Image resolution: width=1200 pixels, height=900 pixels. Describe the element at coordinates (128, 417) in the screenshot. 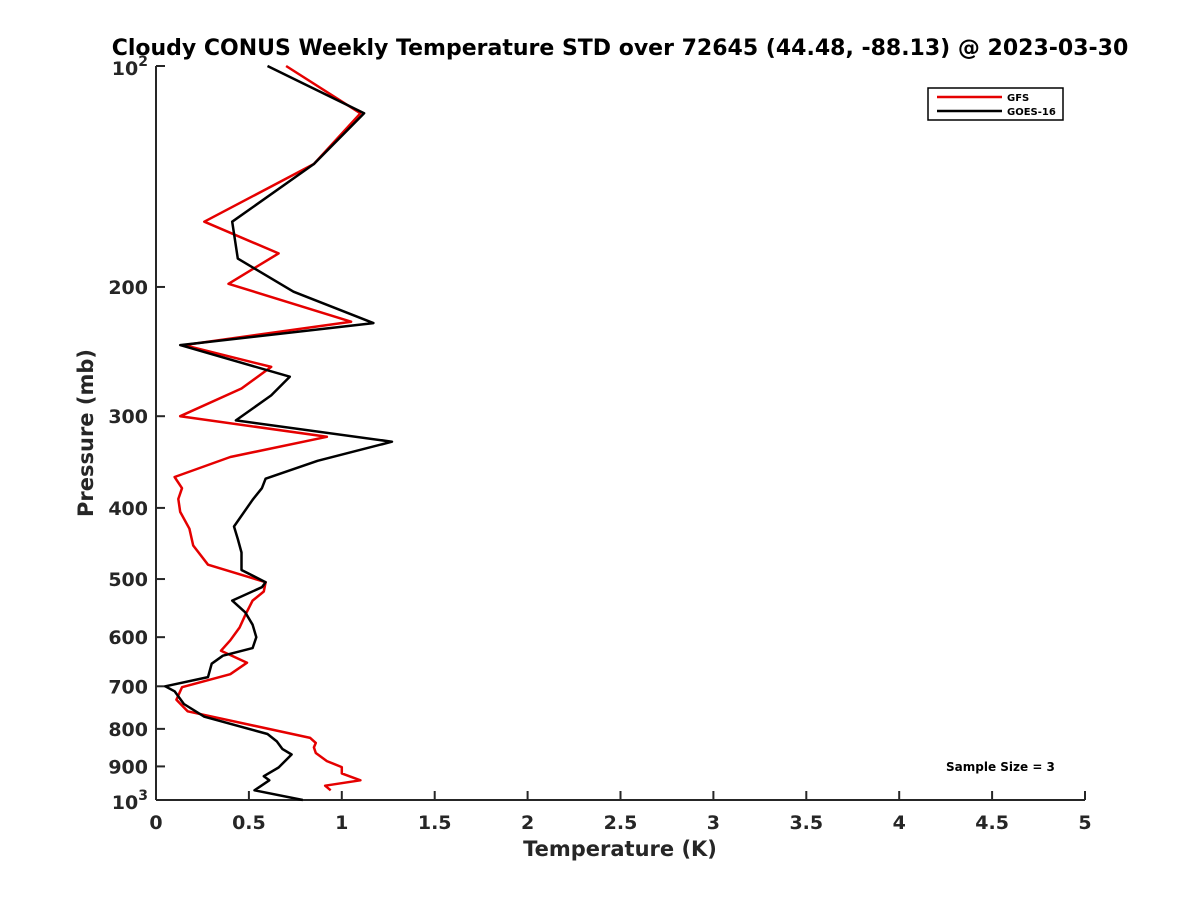

I see `y-tick-label: 300` at that location.